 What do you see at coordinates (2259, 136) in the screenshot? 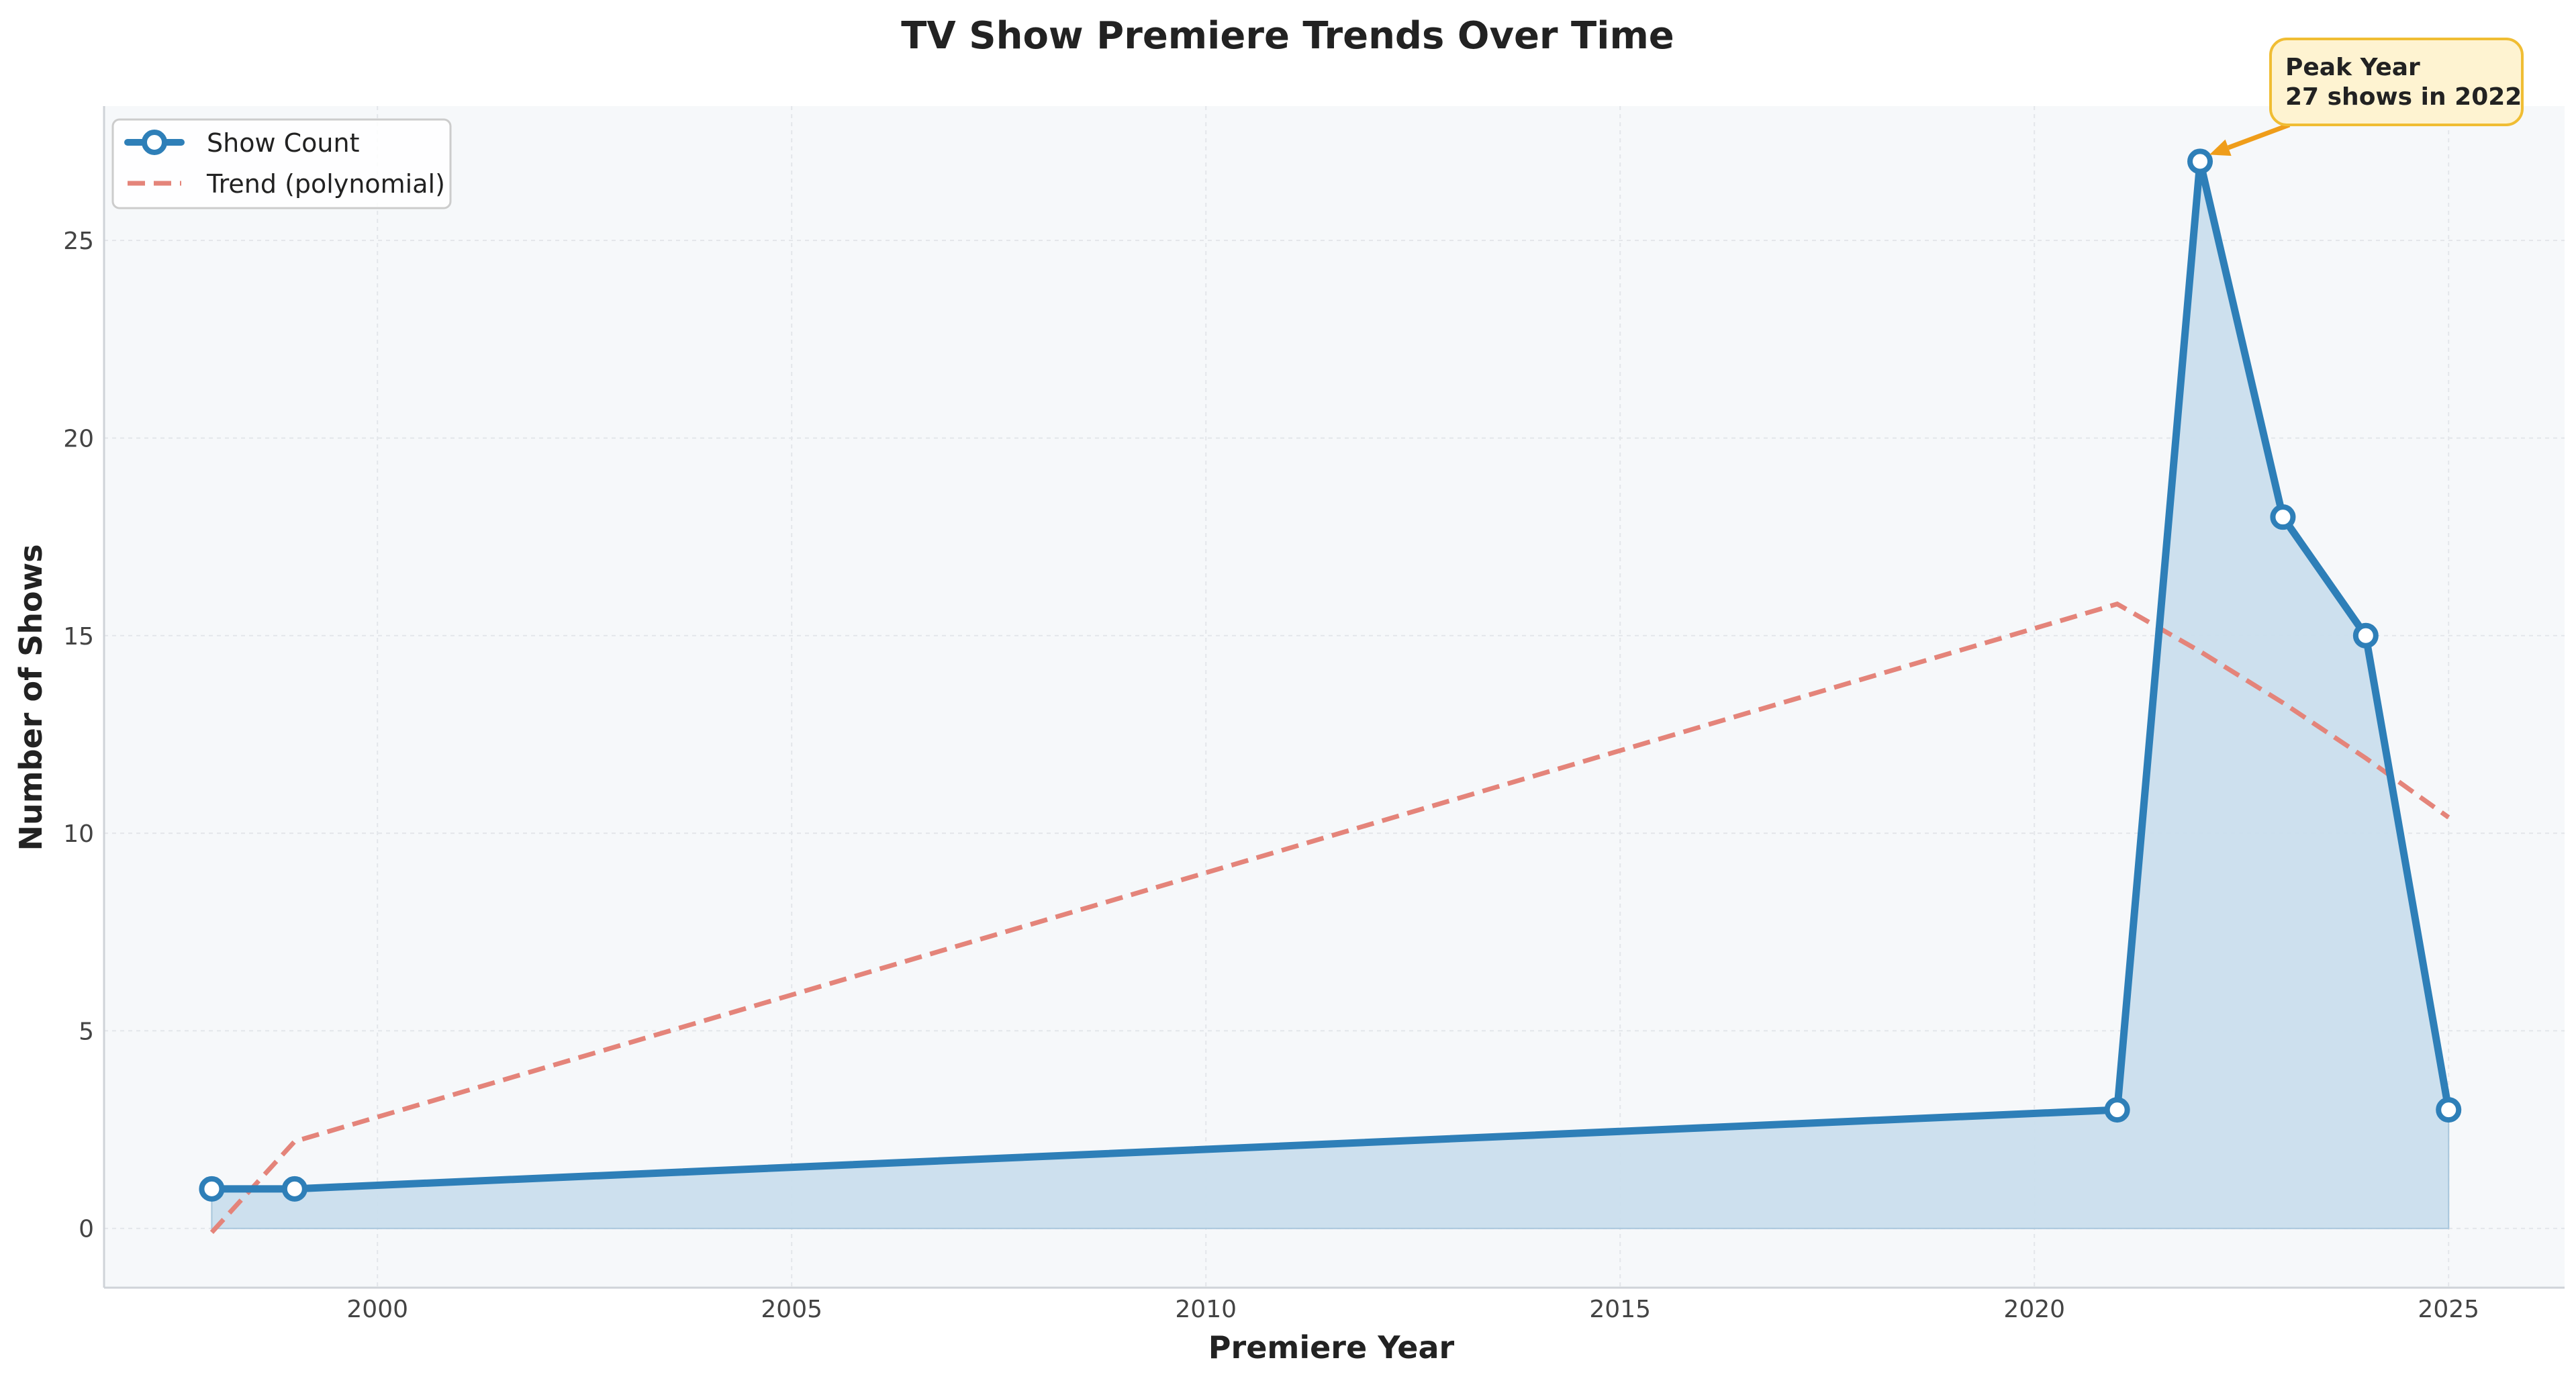
I see `annotation-arrow` at bounding box center [2259, 136].